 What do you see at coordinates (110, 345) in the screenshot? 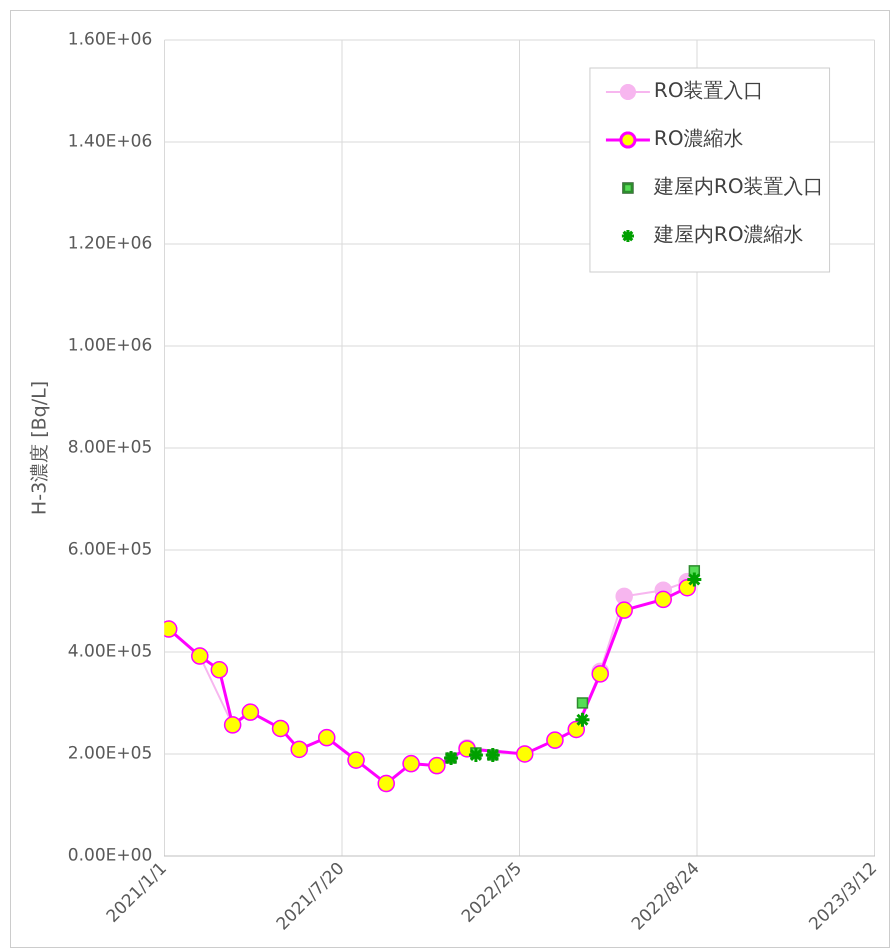
I see `y-tick-label: 1.00E+06` at bounding box center [110, 345].